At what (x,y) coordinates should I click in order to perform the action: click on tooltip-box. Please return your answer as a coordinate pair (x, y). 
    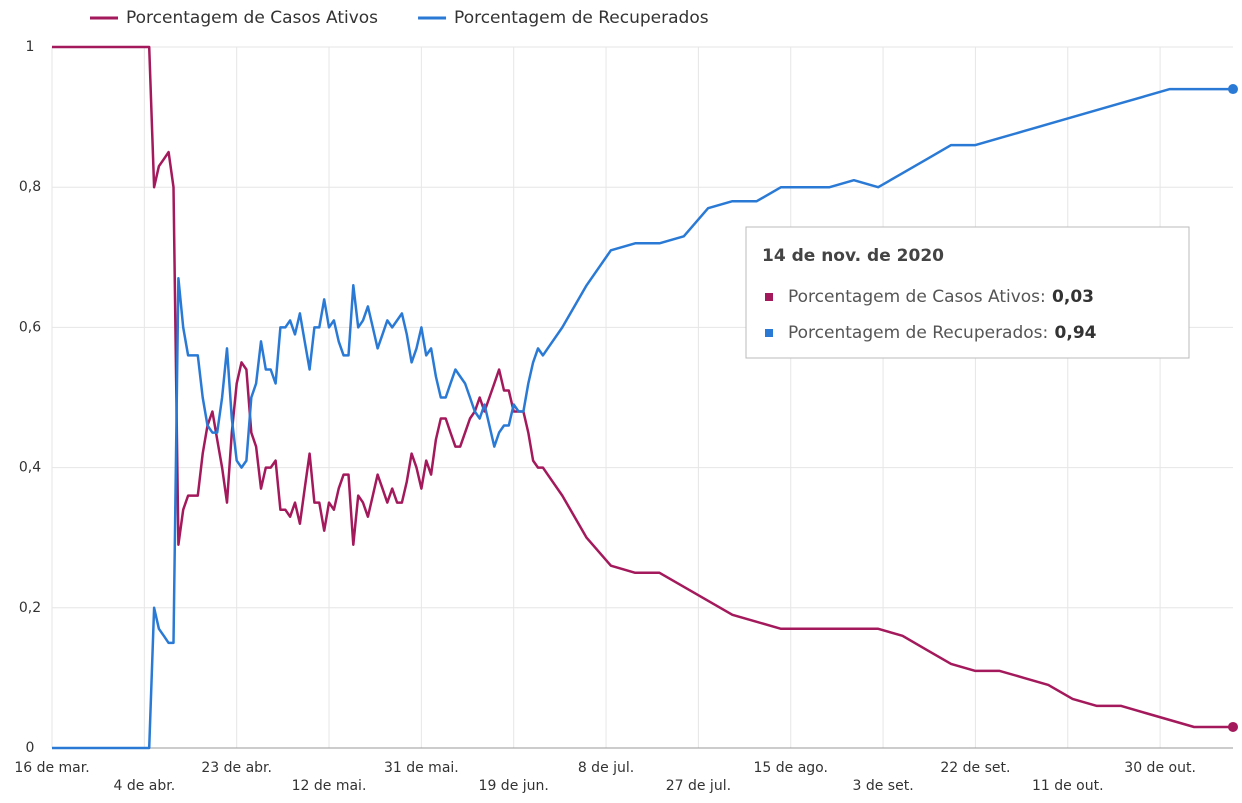
    Looking at the image, I should click on (967, 292).